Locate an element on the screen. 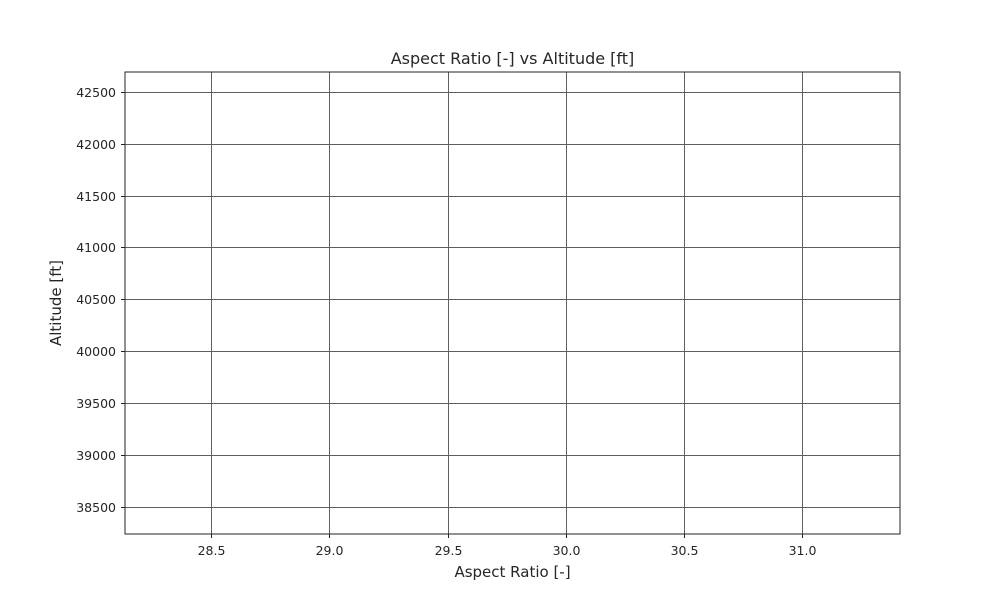  y-tick-label: 42000 is located at coordinates (96, 144).